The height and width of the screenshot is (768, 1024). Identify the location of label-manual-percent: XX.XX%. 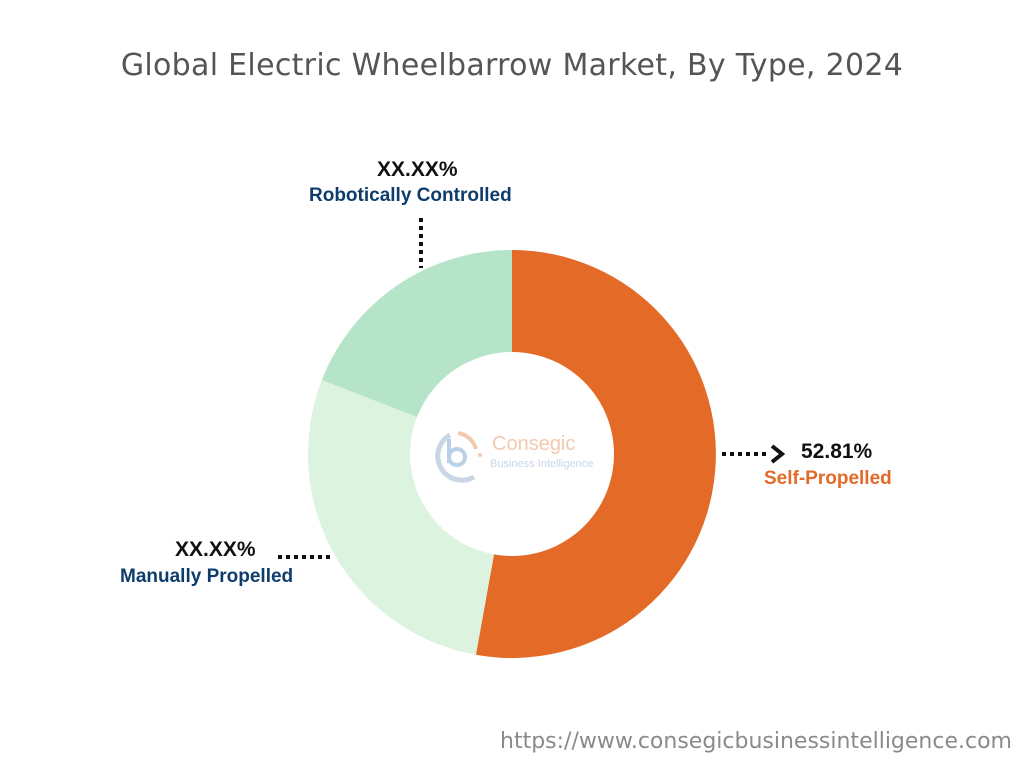
(215, 549).